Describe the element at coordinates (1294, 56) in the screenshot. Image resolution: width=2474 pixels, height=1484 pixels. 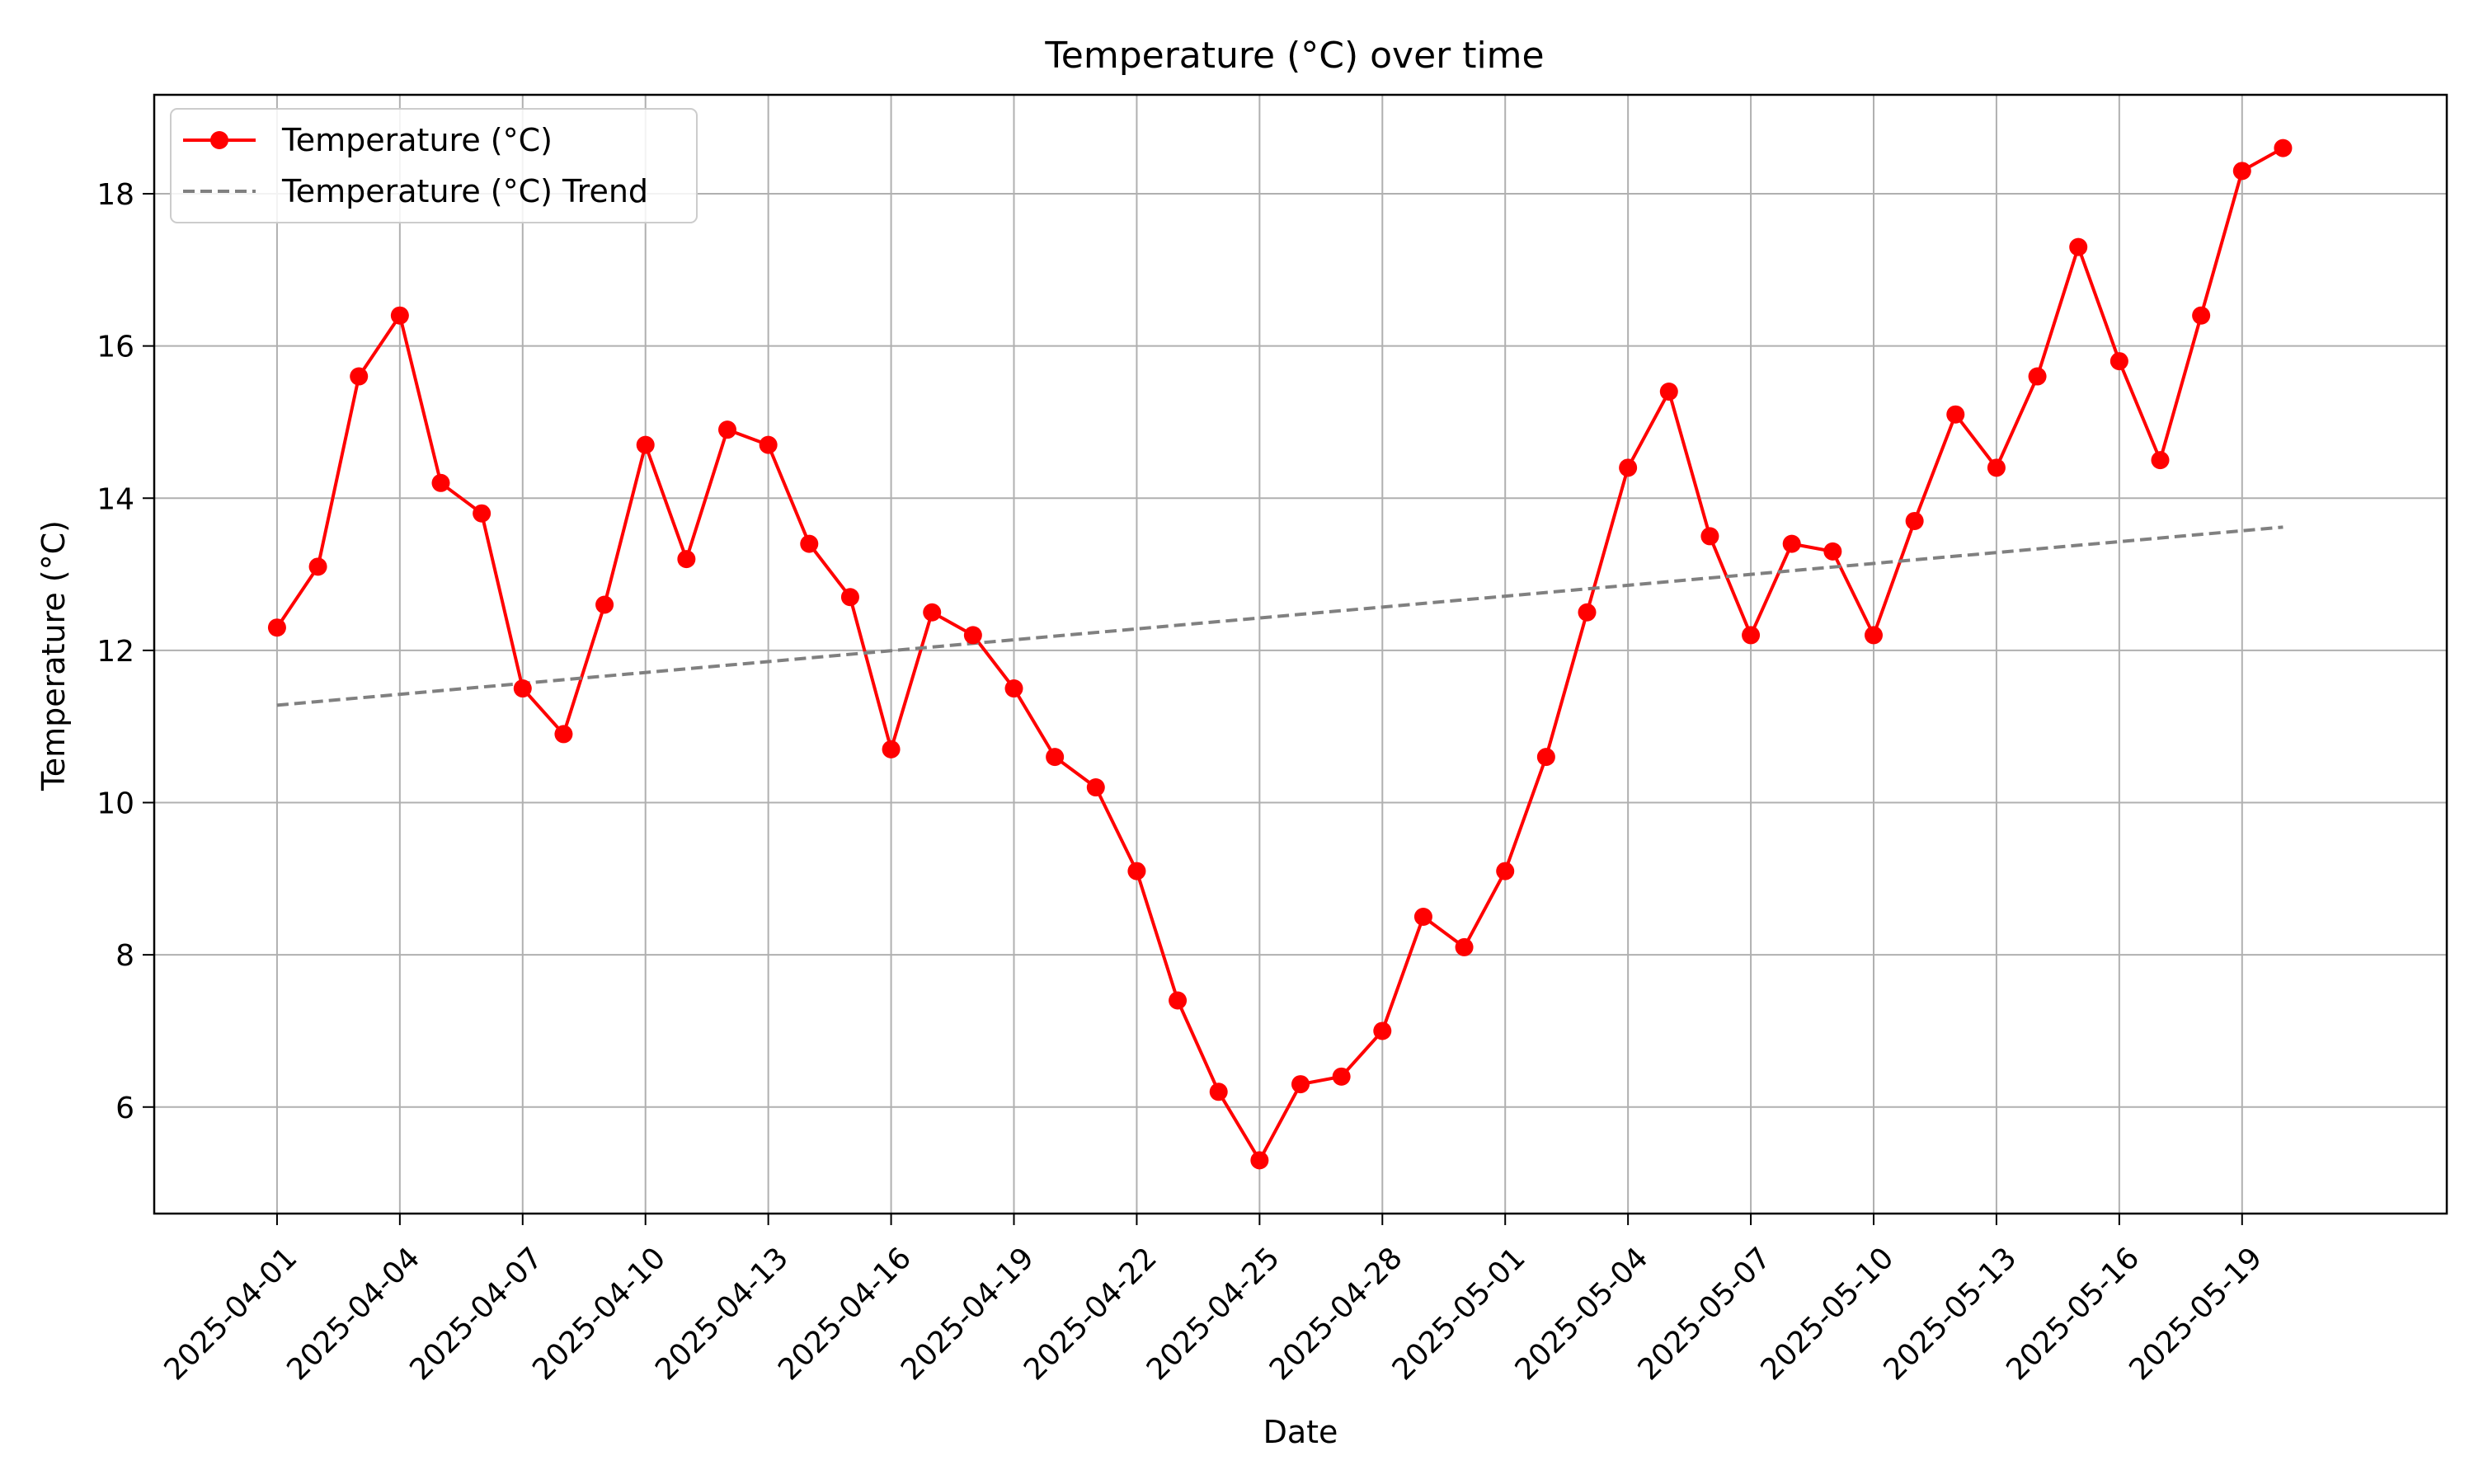
I see `chart-title: Temperature (°C) over time` at that location.